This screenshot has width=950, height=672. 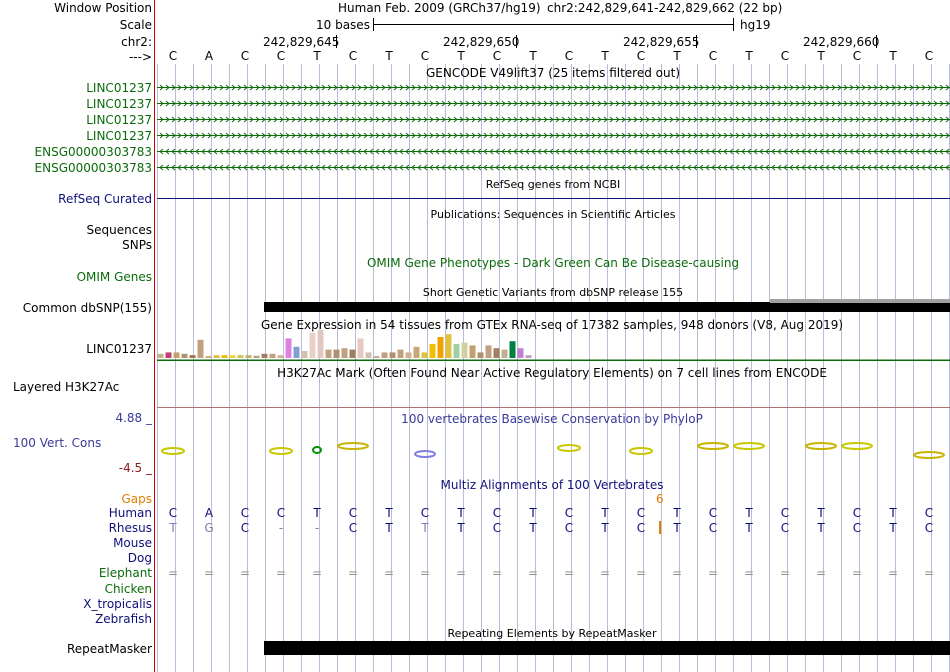 I want to click on phylop-label: 100 Vert. Cons, so click(x=57, y=443).